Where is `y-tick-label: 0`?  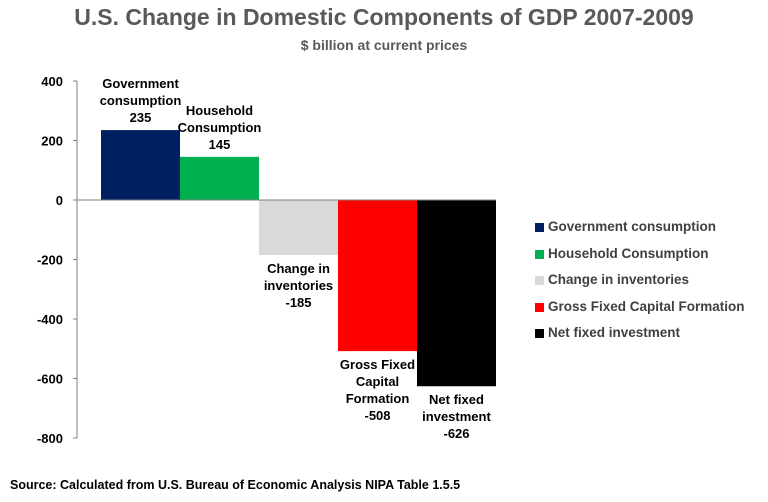
y-tick-label: 0 is located at coordinates (59, 200).